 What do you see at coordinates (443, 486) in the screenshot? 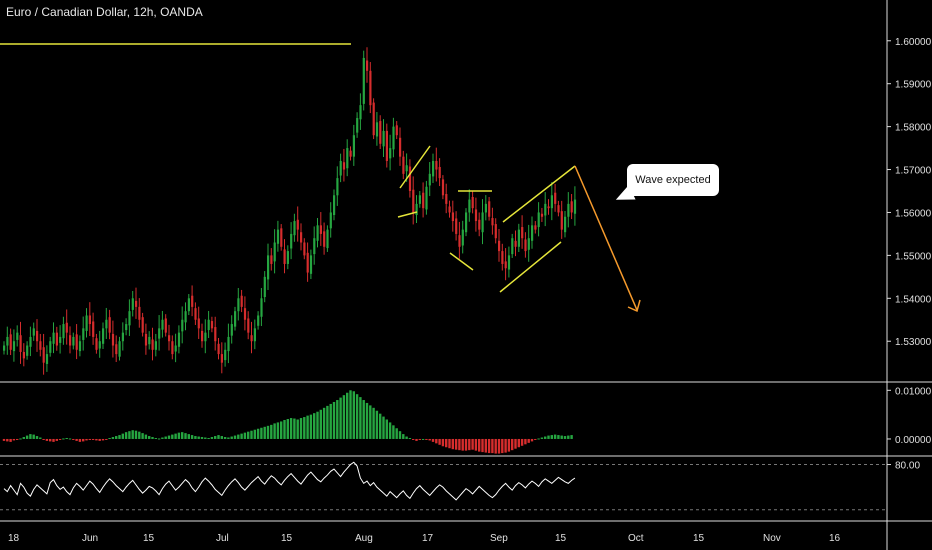
I see `oscillator-layer` at bounding box center [443, 486].